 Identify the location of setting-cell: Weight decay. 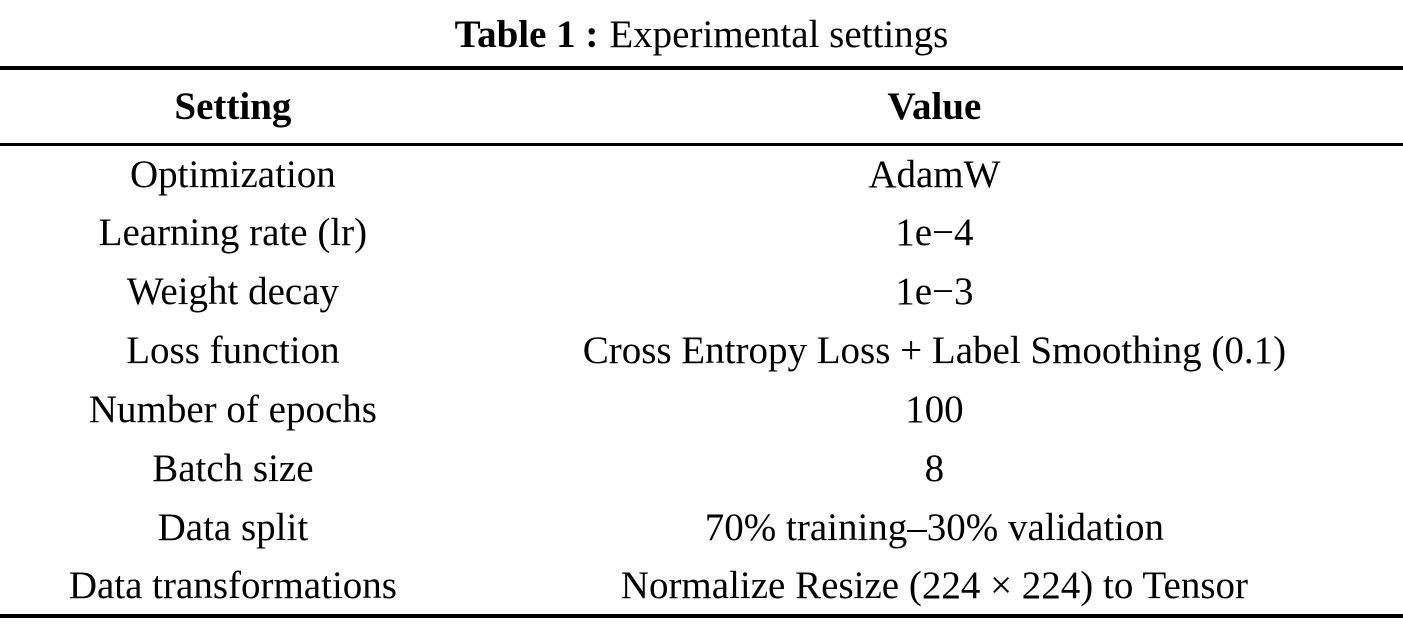
(233, 291).